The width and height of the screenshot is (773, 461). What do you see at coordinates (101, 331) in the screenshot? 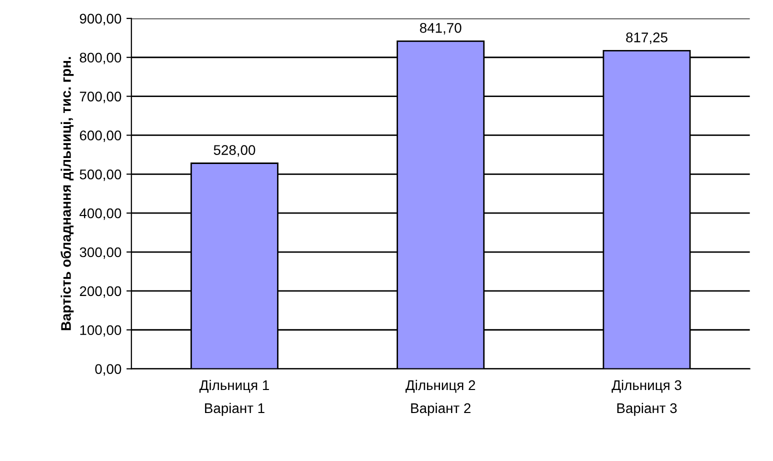
I see `y-tick-label: 100,00` at bounding box center [101, 331].